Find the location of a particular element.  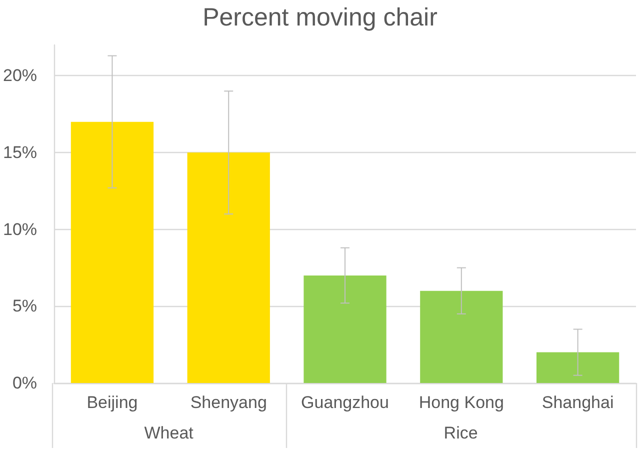

chart-title: Percent moving chair is located at coordinates (320, 18).